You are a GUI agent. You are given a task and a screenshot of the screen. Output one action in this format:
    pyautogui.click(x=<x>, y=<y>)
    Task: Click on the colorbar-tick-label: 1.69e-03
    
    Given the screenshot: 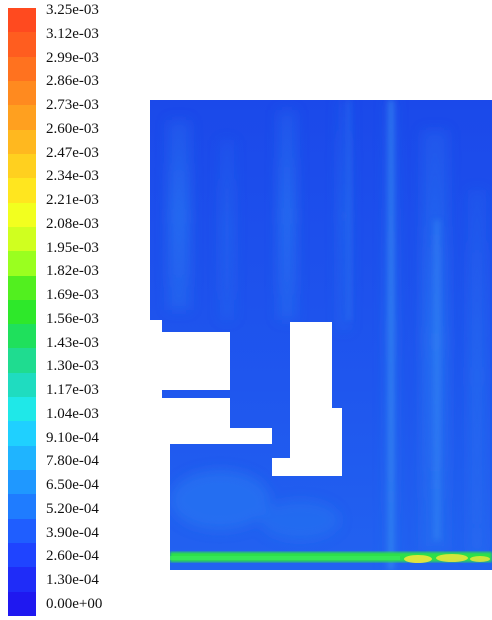 What is the action you would take?
    pyautogui.click(x=72, y=295)
    